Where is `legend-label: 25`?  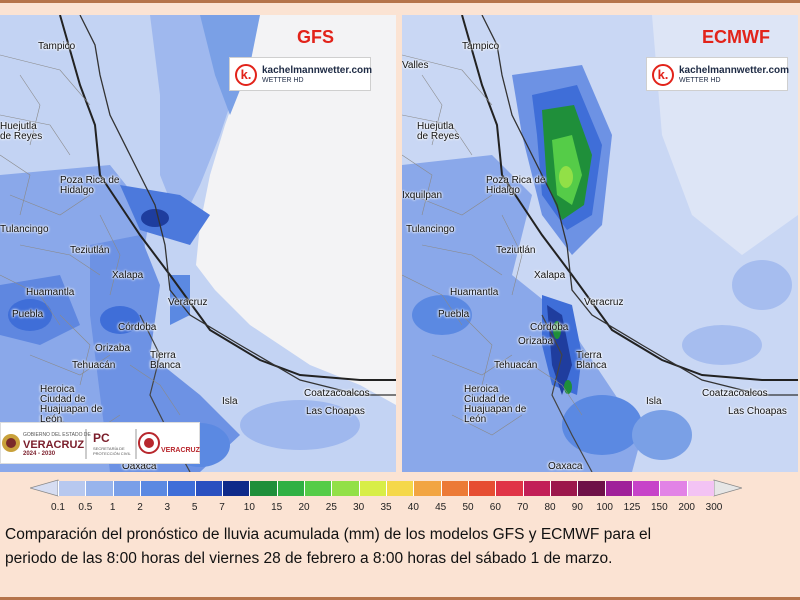 legend-label: 25 is located at coordinates (331, 507).